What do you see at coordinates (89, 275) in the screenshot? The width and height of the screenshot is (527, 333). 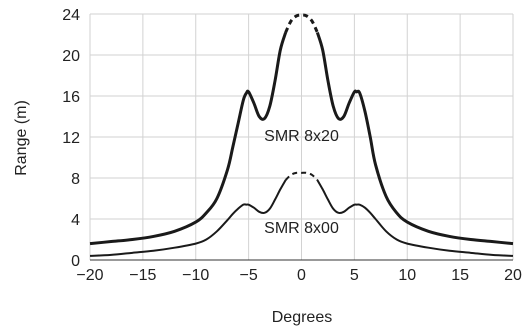 I see `x-tick-label: −20` at bounding box center [89, 275].